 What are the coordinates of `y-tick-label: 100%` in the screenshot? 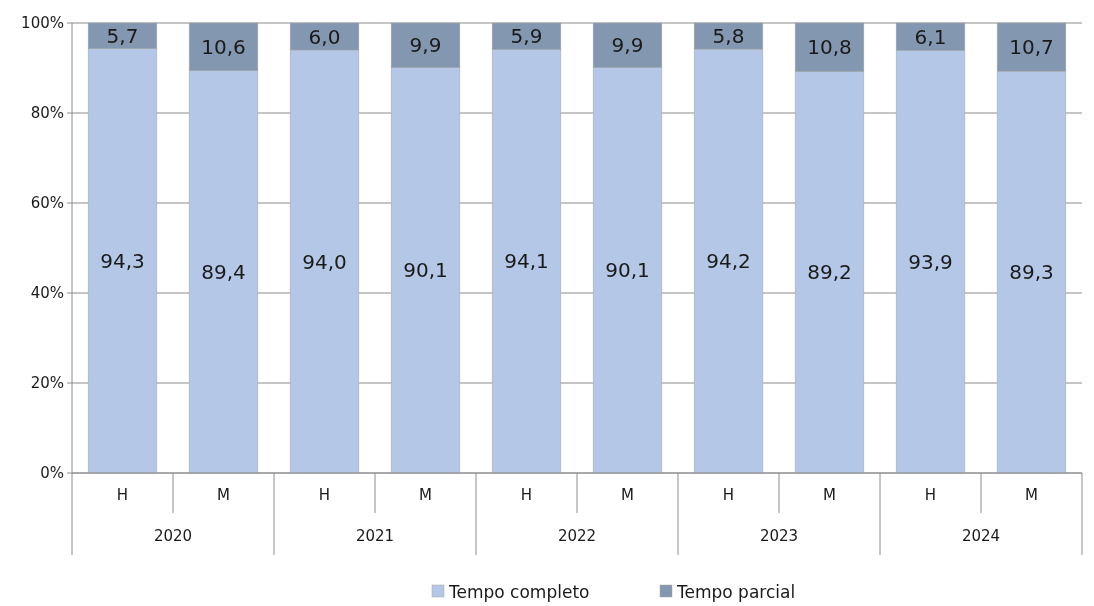 It's located at (42, 23).